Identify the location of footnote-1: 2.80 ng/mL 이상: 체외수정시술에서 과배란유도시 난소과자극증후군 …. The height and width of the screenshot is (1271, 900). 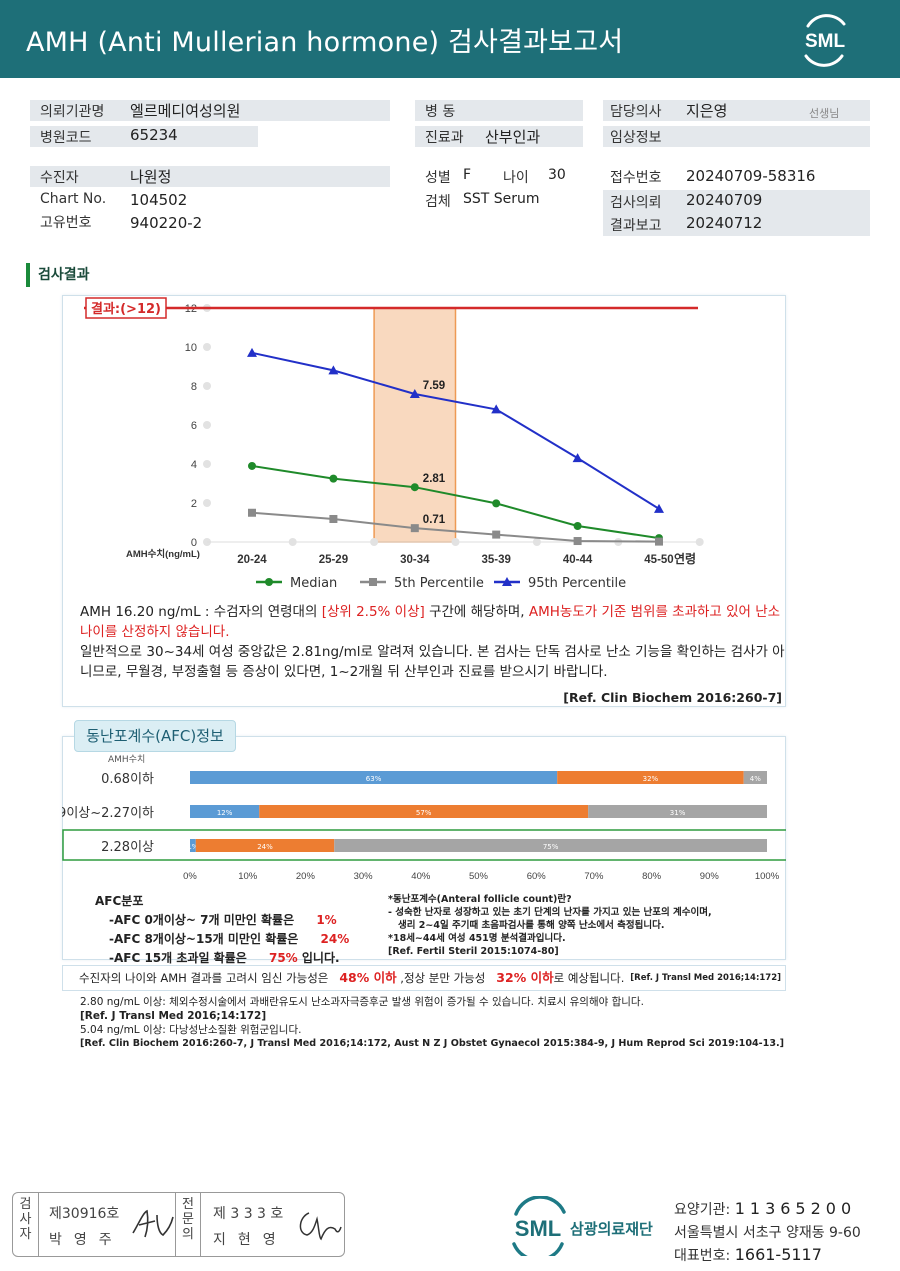
(362, 1002).